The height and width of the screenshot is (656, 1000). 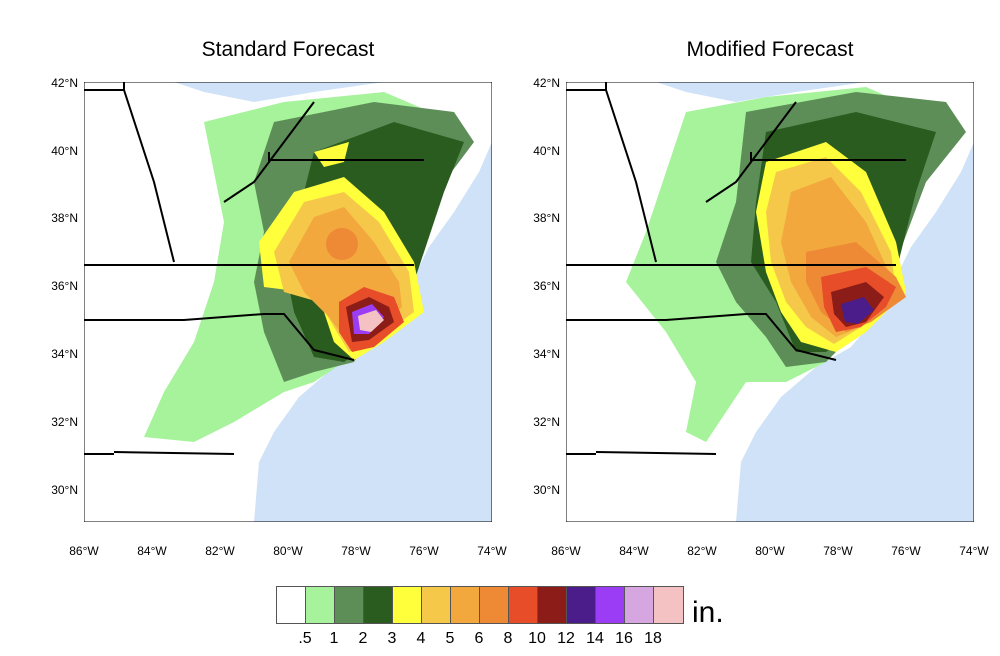 What do you see at coordinates (857, 310) in the screenshot?
I see `rain-max-14in` at bounding box center [857, 310].